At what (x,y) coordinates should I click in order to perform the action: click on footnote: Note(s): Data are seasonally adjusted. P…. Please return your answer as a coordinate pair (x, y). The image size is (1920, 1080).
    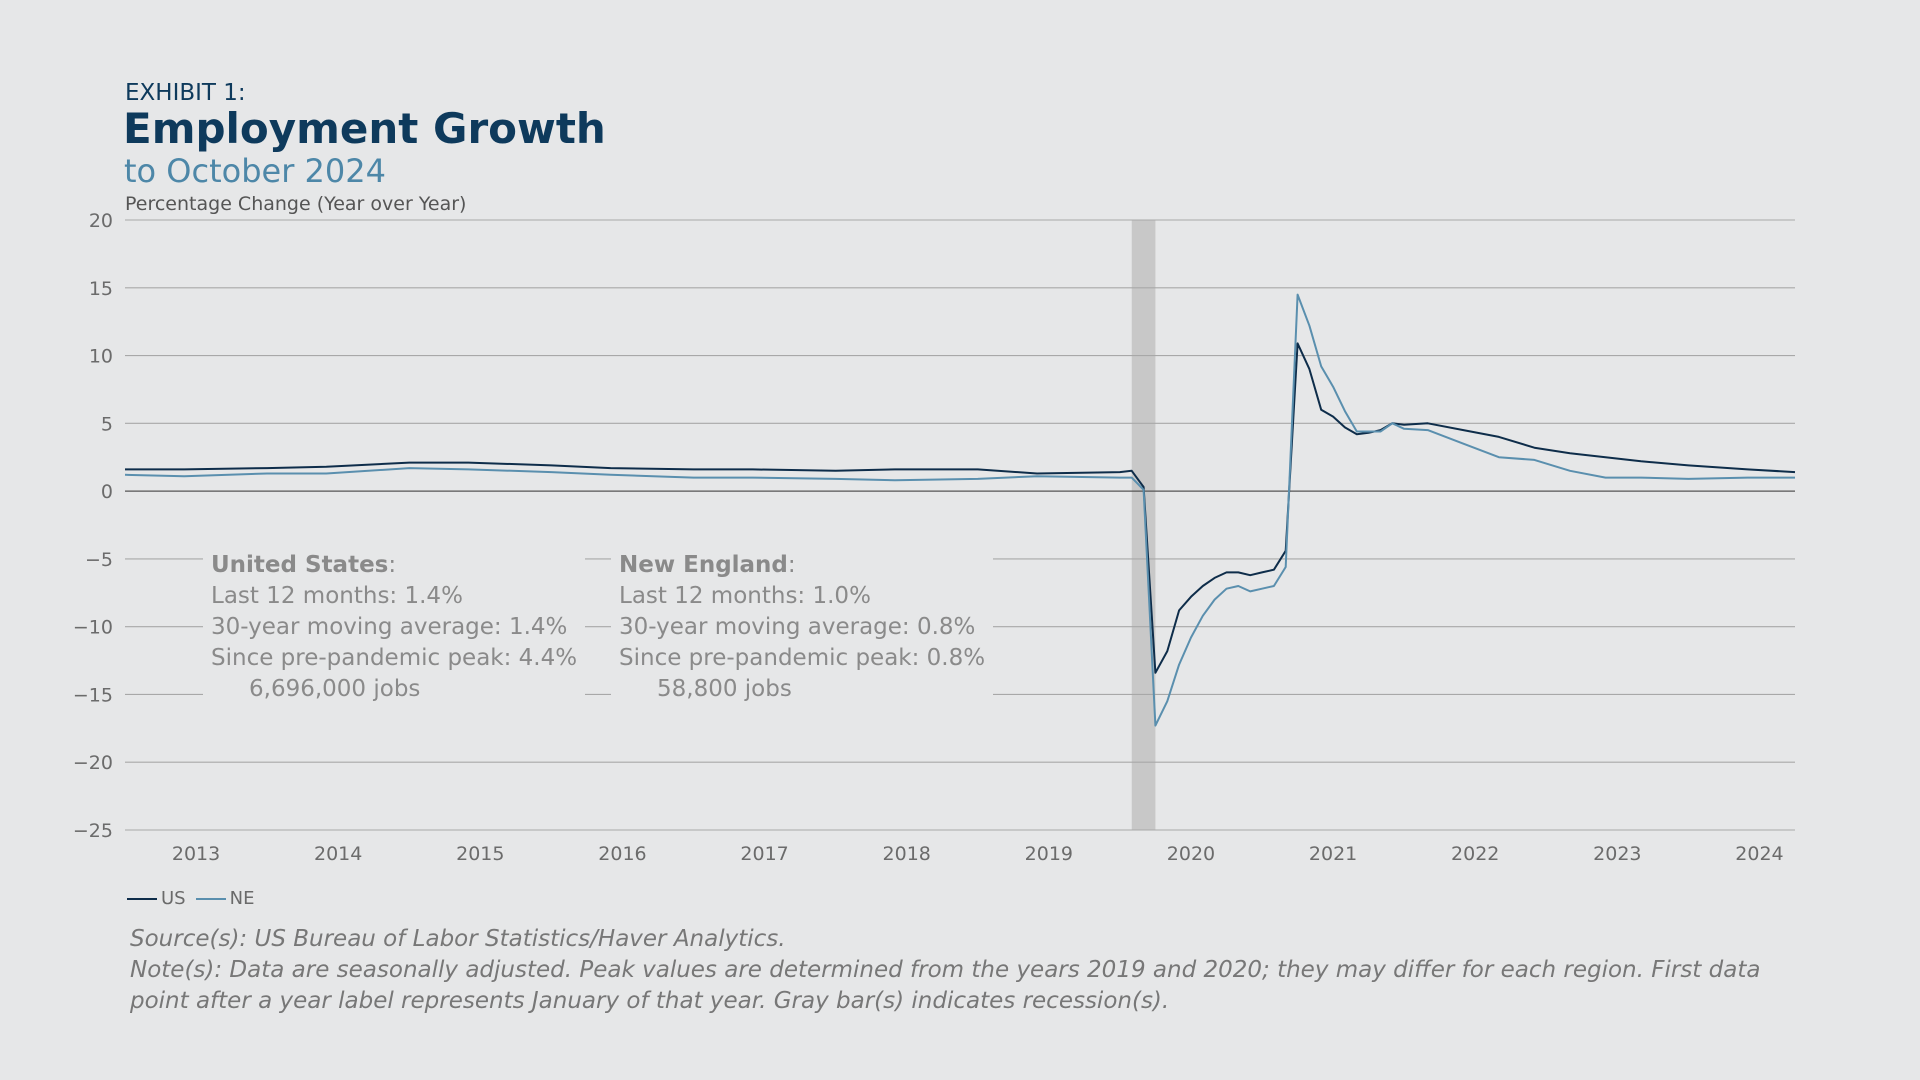
    Looking at the image, I should click on (945, 985).